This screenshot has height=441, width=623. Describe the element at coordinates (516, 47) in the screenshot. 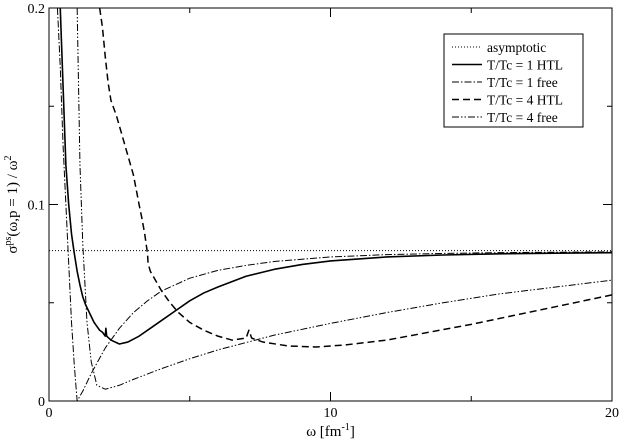

I see `legend-label-0: asymptotic` at that location.